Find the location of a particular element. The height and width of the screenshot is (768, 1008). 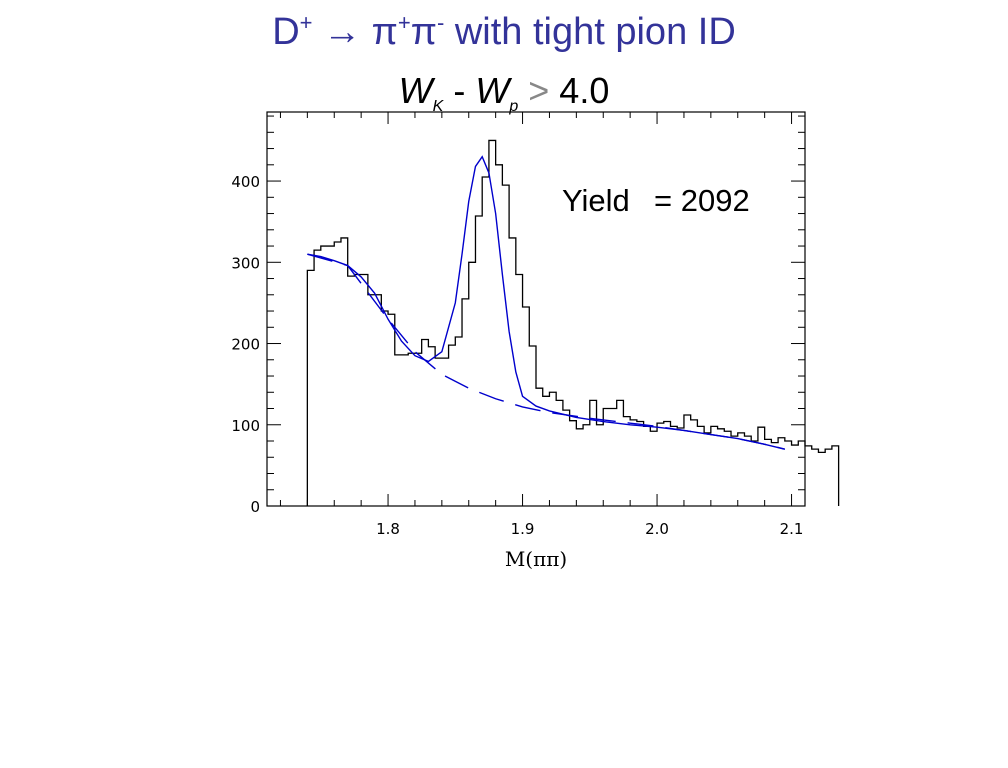

cut-sub1: K is located at coordinates (438, 107).